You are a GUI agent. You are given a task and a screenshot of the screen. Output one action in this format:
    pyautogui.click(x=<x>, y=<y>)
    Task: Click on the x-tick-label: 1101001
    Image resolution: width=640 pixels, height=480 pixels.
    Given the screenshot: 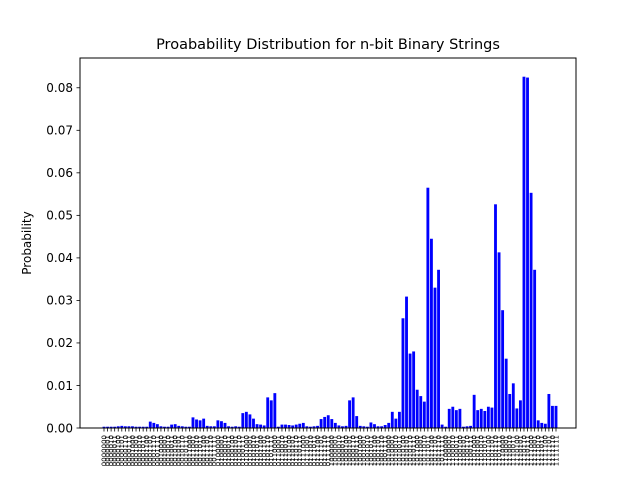 What is the action you would take?
    pyautogui.click(x=478, y=450)
    